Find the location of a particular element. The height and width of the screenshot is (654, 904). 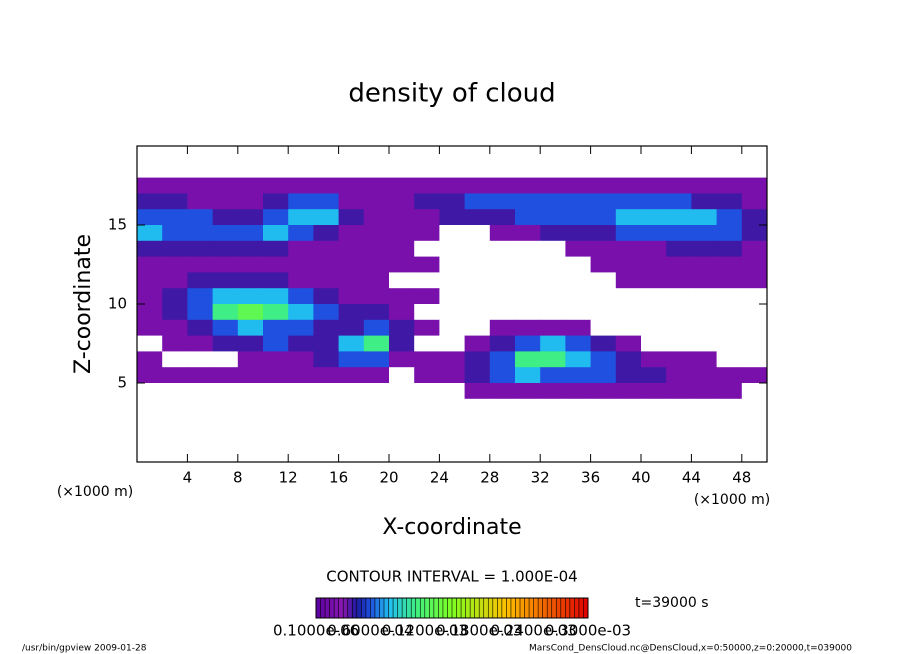

x-tick-label: 36 is located at coordinates (590, 478).